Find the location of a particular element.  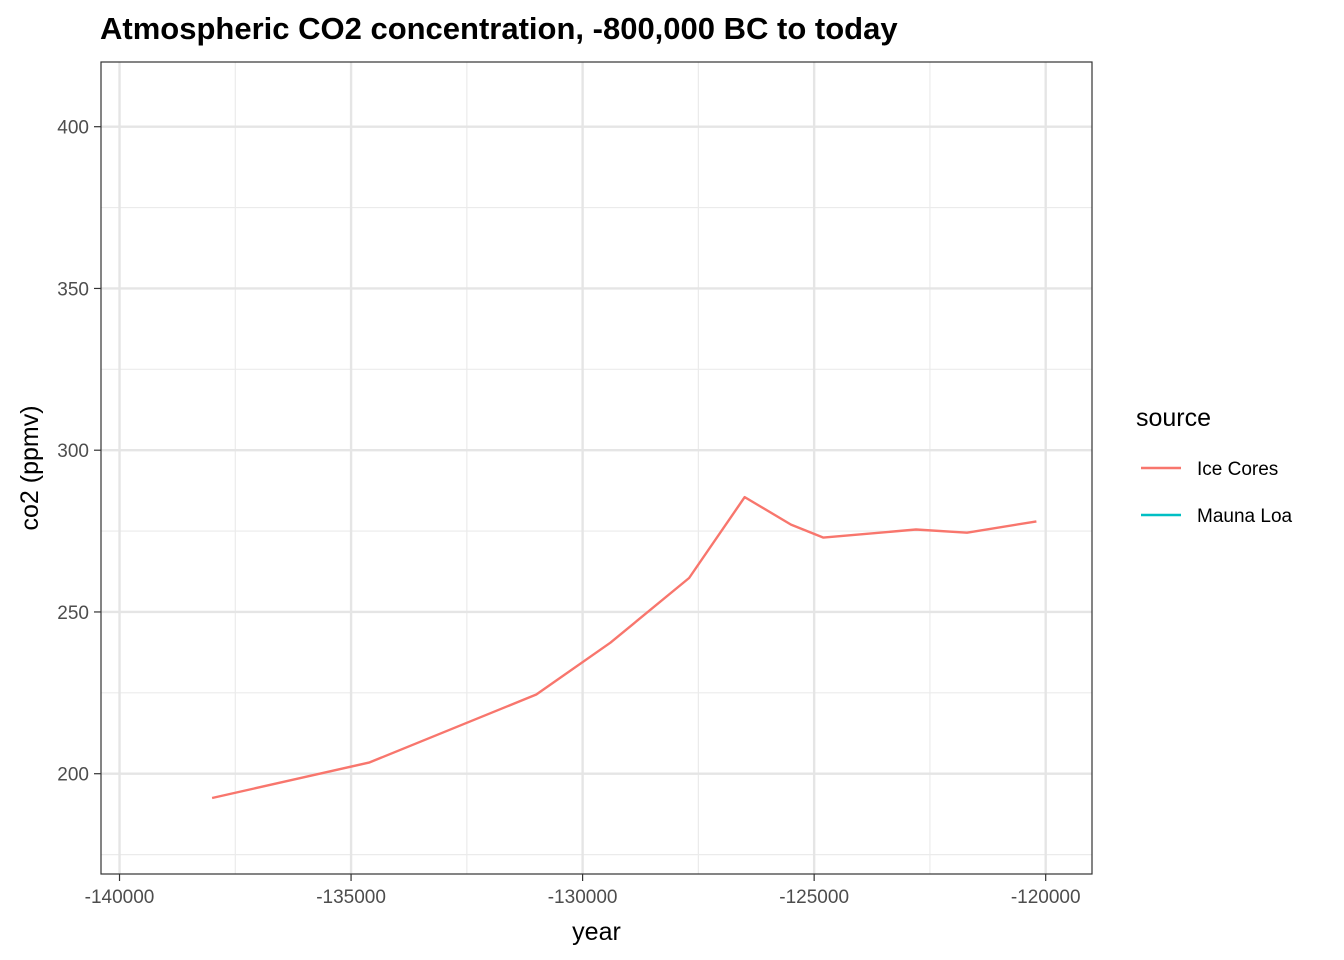

y-axis-title: co2 (ppmv) is located at coordinates (30, 467).